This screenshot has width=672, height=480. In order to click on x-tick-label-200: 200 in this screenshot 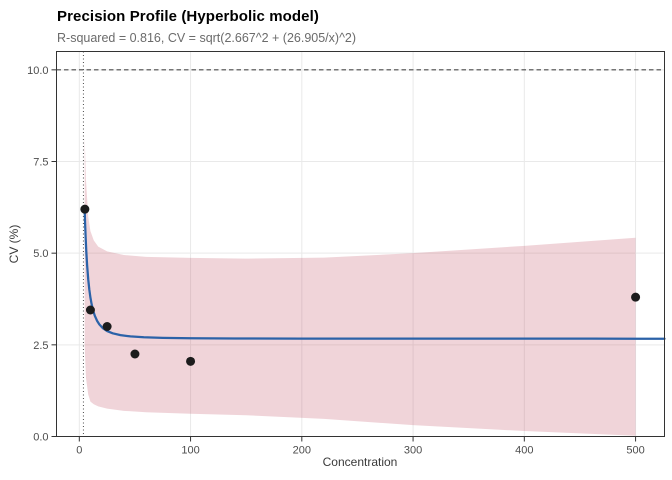, I will do `click(302, 451)`.